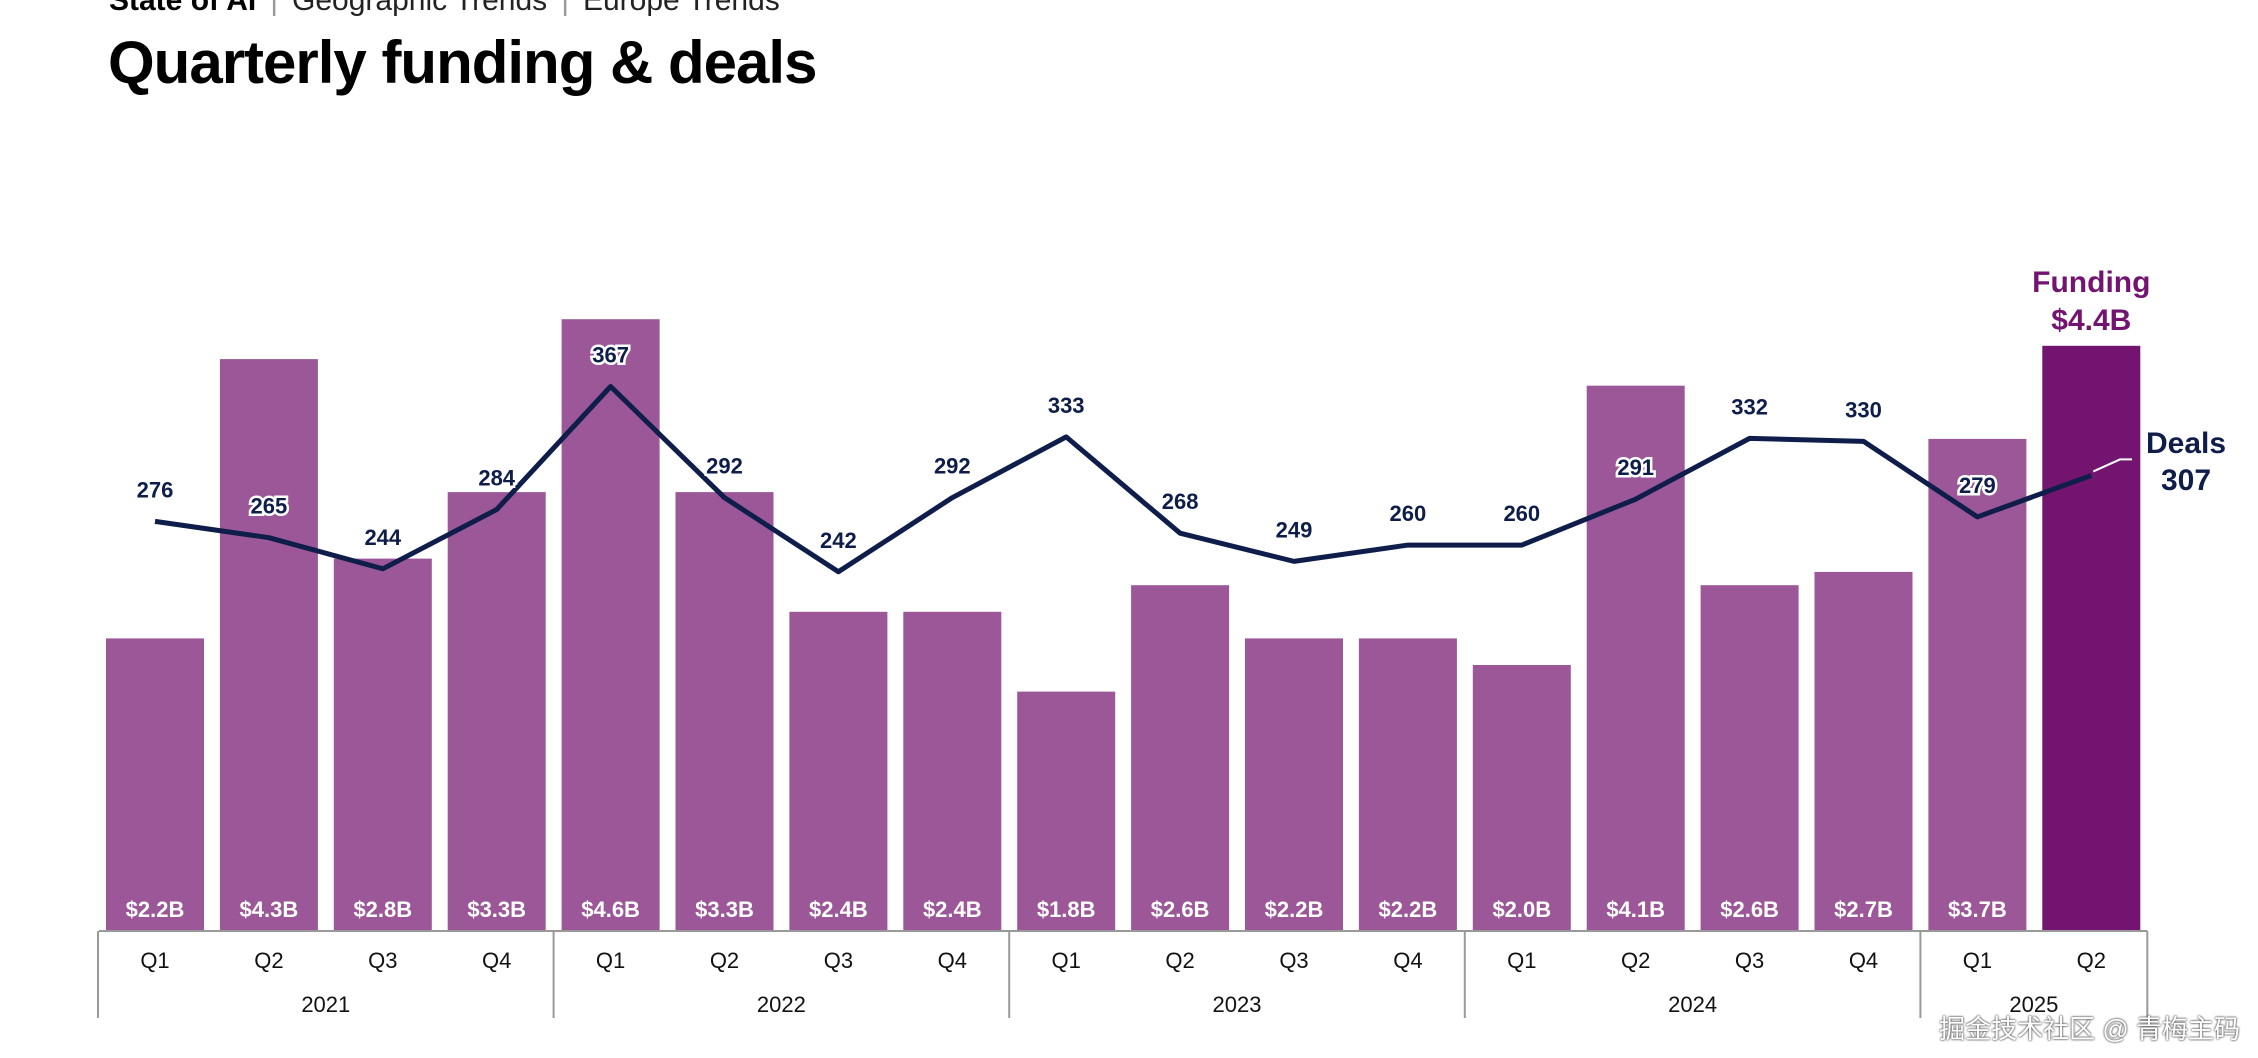 This screenshot has height=1058, width=2258. What do you see at coordinates (1066, 909) in the screenshot?
I see `funding-bar-label: $1.8B` at bounding box center [1066, 909].